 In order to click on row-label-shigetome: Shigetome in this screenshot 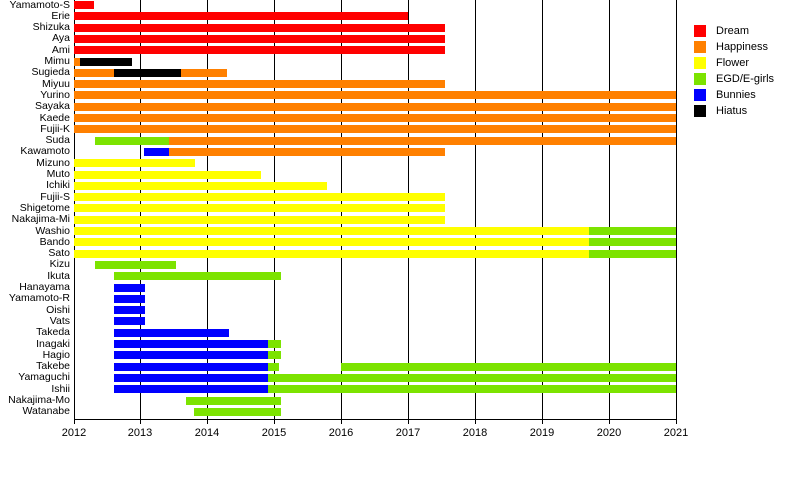, I will do `click(44, 207)`.